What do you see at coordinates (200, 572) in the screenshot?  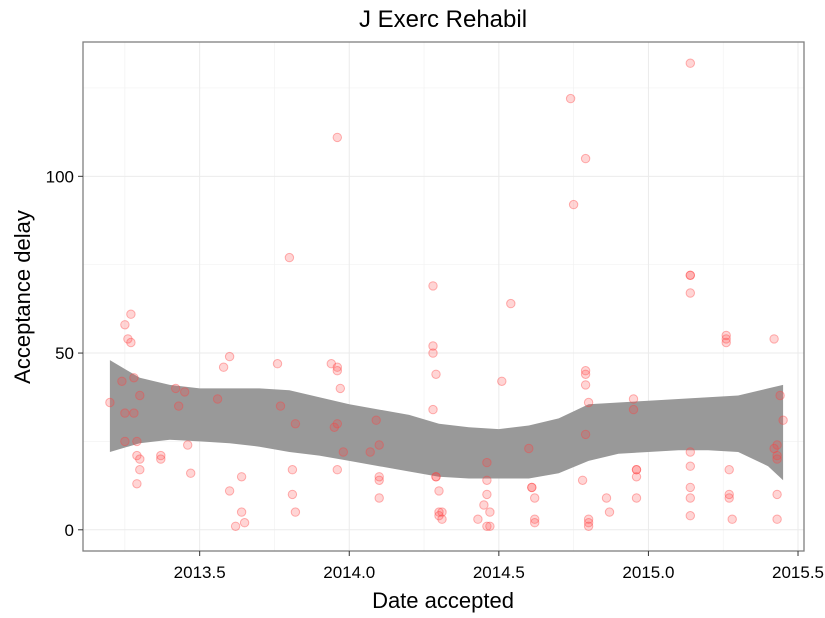 I see `x-tick-label: 2013.5` at bounding box center [200, 572].